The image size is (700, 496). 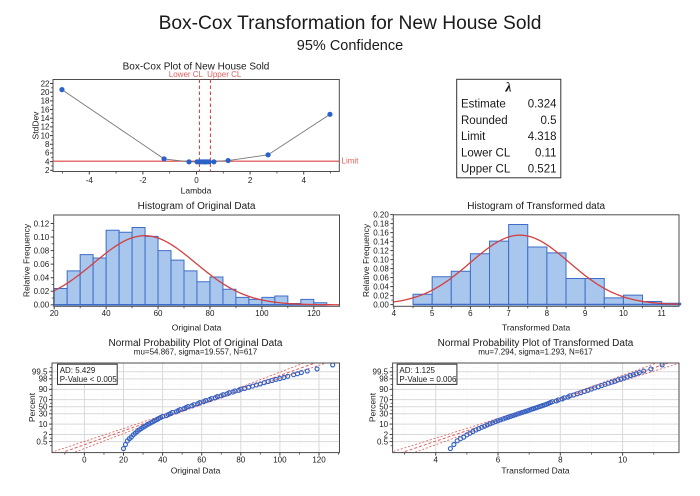 What do you see at coordinates (535, 352) in the screenshot?
I see `svg-text: mu=7.294, sigma=1.293, N=617` at bounding box center [535, 352].